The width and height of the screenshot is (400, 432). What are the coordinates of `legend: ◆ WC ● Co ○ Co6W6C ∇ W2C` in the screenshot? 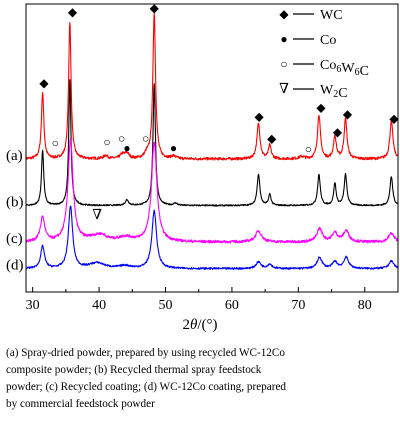 It's located at (324, 54).